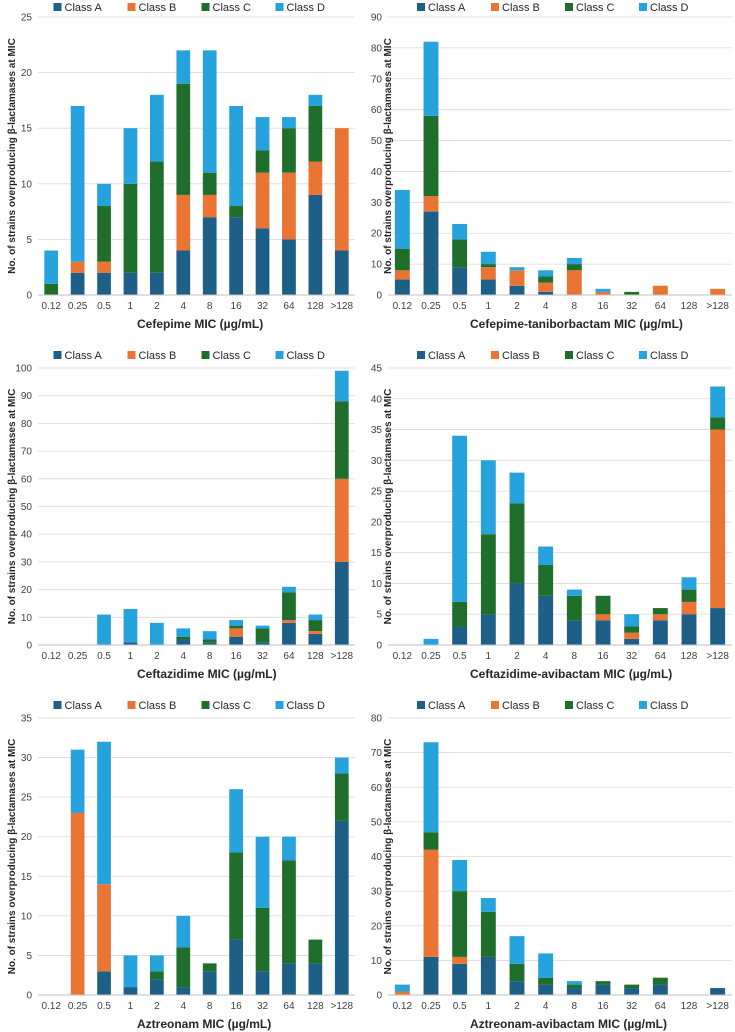 Image resolution: width=735 pixels, height=1032 pixels. I want to click on y-tick-label: 100, so click(23, 369).